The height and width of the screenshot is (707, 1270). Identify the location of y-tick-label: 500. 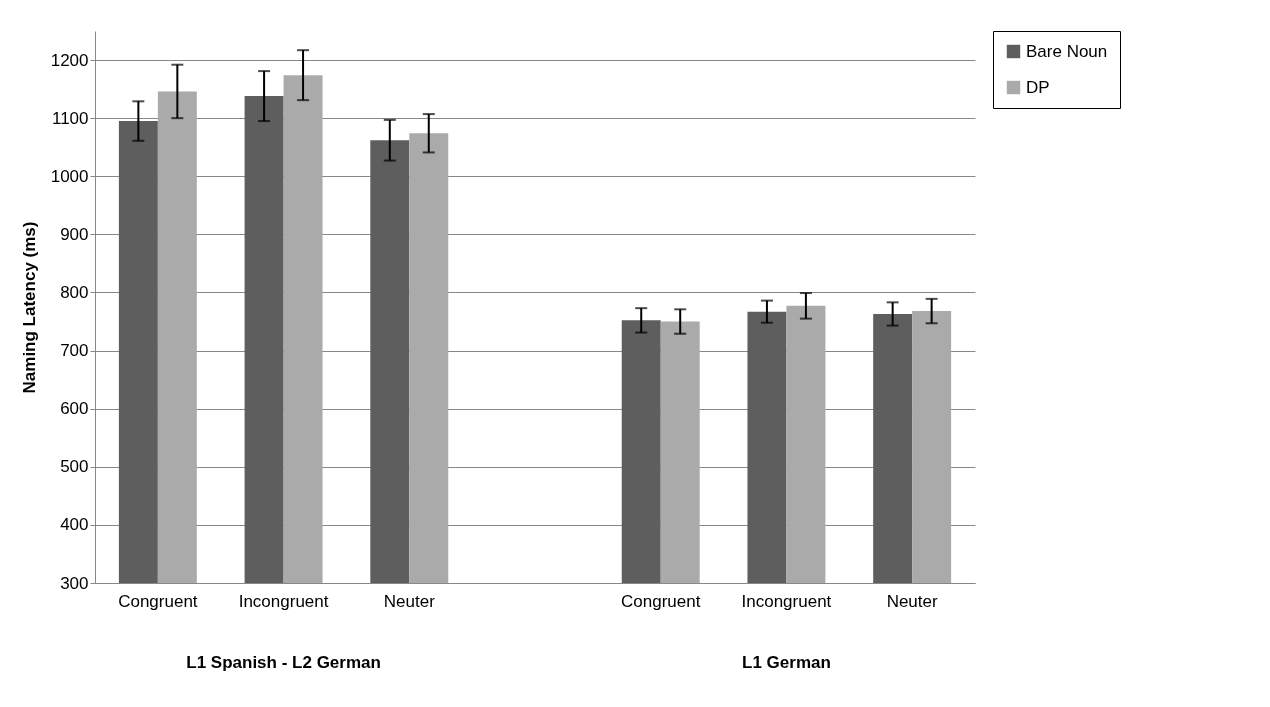
(74, 467).